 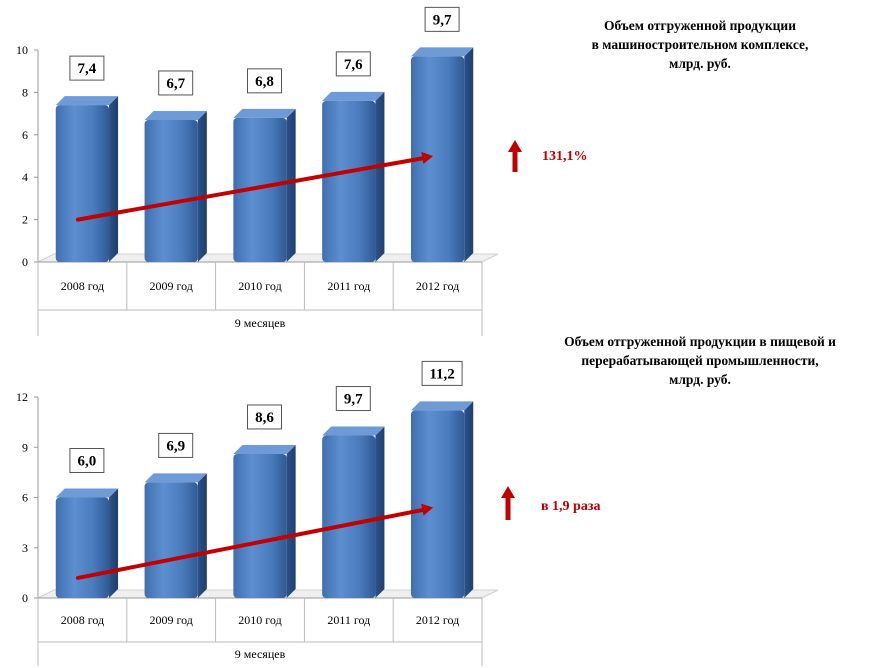 What do you see at coordinates (700, 341) in the screenshot?
I see `chart-title-line: Объем отгруженной продукции в пищевой и` at bounding box center [700, 341].